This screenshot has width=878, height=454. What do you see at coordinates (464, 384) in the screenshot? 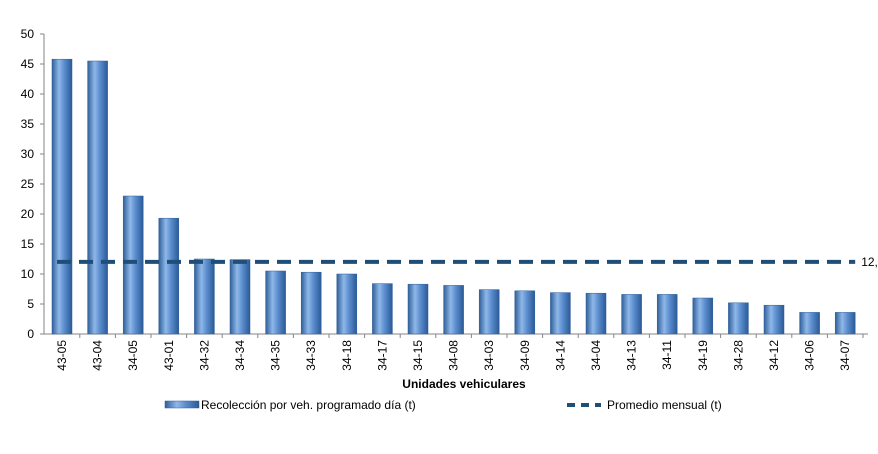
I see `x-axis-title: Unidades vehiculares` at bounding box center [464, 384].